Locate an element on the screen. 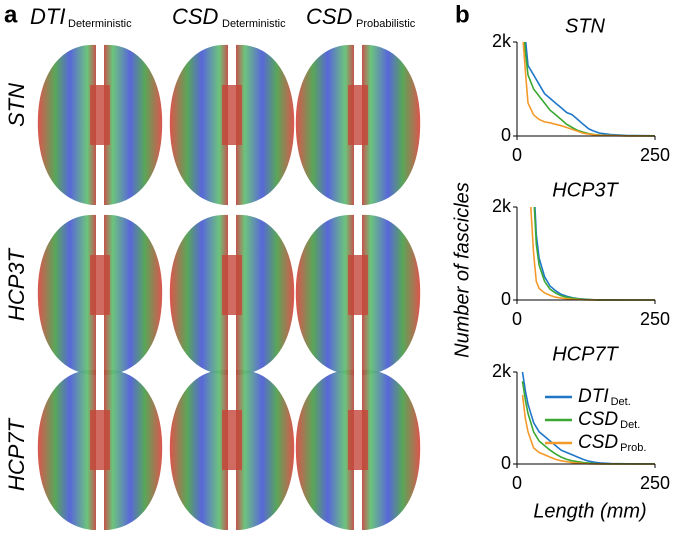 Image resolution: width=685 pixels, height=536 pixels. plot-area is located at coordinates (589, 89).